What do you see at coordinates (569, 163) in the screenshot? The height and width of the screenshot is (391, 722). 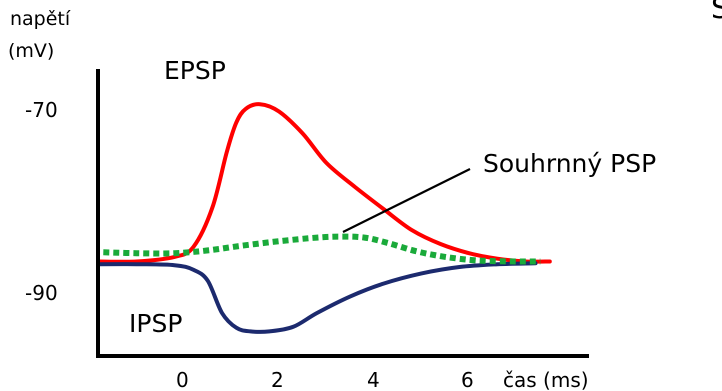 I see `series-label-summed-psp: Souhrnný PSP` at bounding box center [569, 163].